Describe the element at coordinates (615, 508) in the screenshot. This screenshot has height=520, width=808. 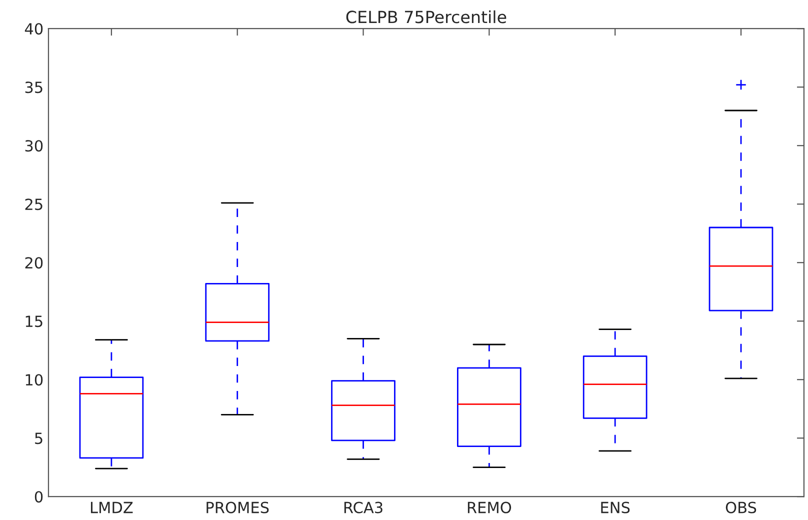
I see `x-tick-label: ENS` at that location.